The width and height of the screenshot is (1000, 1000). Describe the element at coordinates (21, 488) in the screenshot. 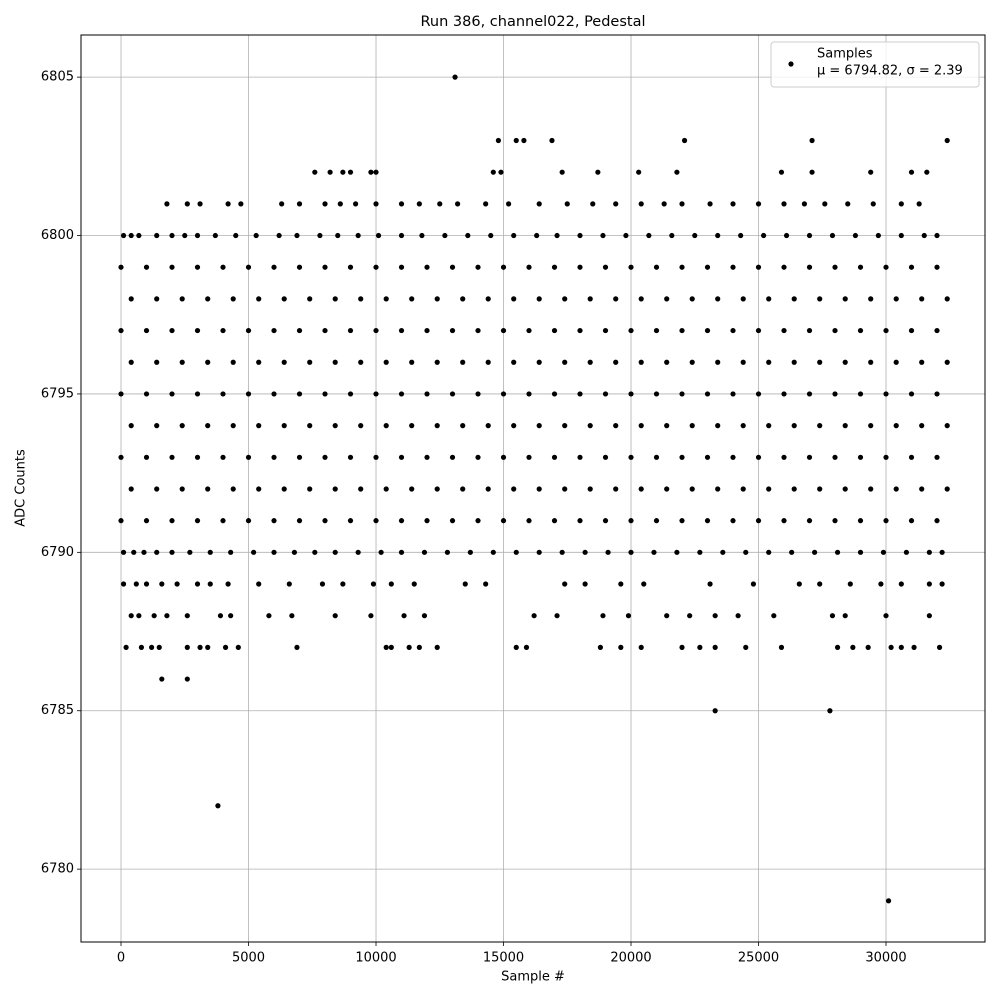

I see `y-axis-label: ADC Counts` at that location.